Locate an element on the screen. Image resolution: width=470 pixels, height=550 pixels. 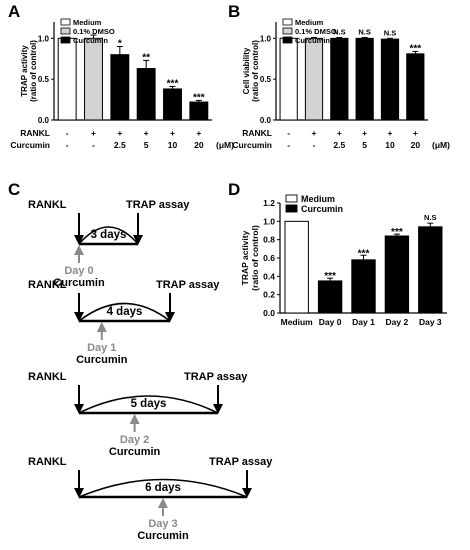
chart-d-ytick-label: 1.0 is located at coordinates (269, 221).